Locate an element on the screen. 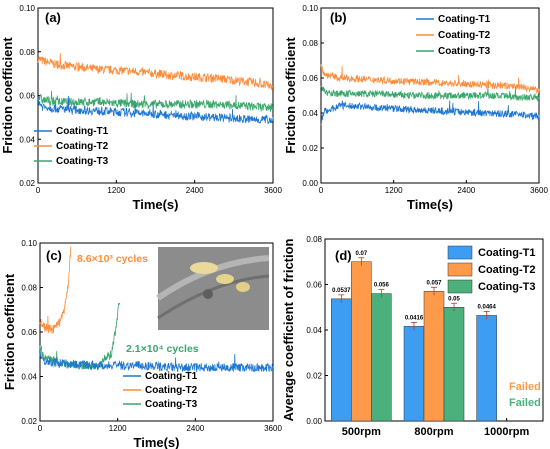  category-label: 800rpm is located at coordinates (433, 432).